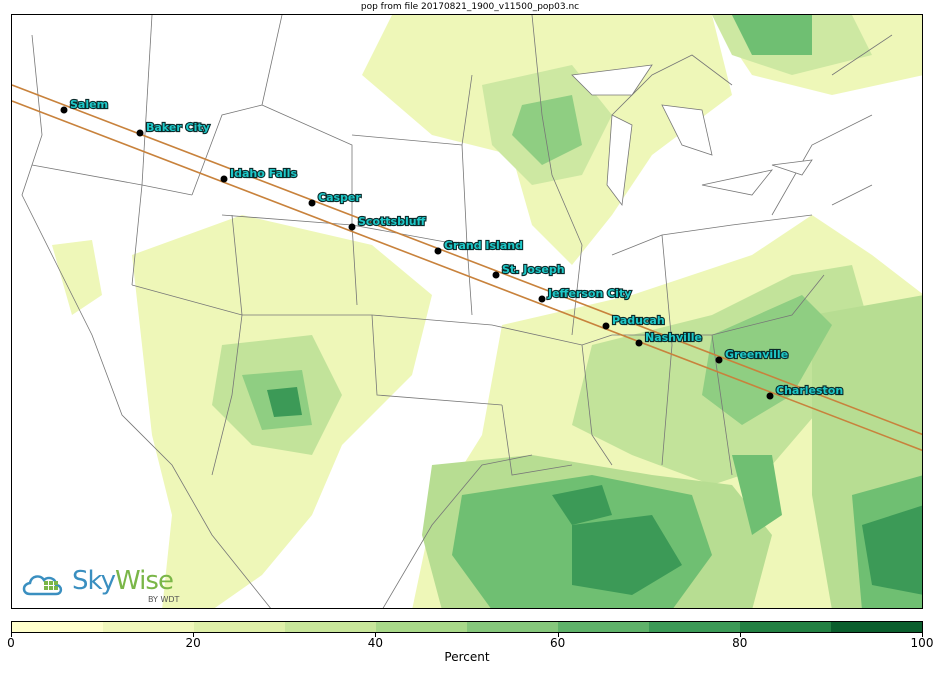  What do you see at coordinates (809, 390) in the screenshot?
I see `city-label: Charleston` at bounding box center [809, 390].